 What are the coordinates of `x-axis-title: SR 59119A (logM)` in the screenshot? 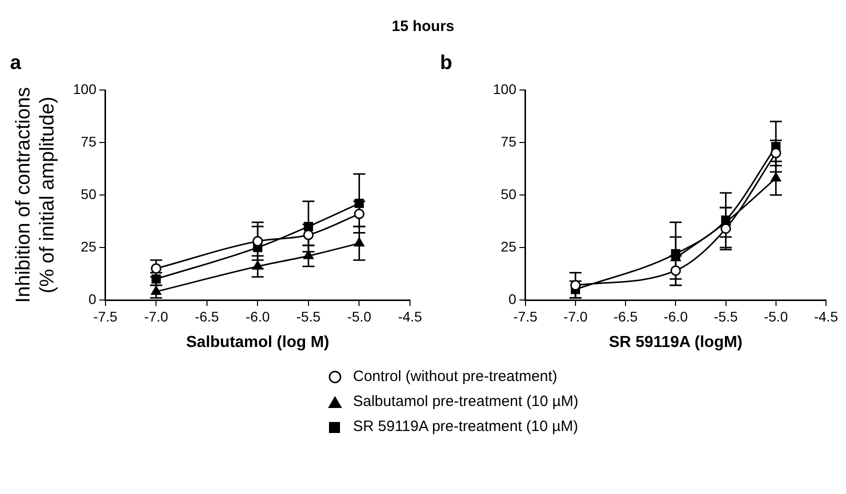 It's located at (675, 342).